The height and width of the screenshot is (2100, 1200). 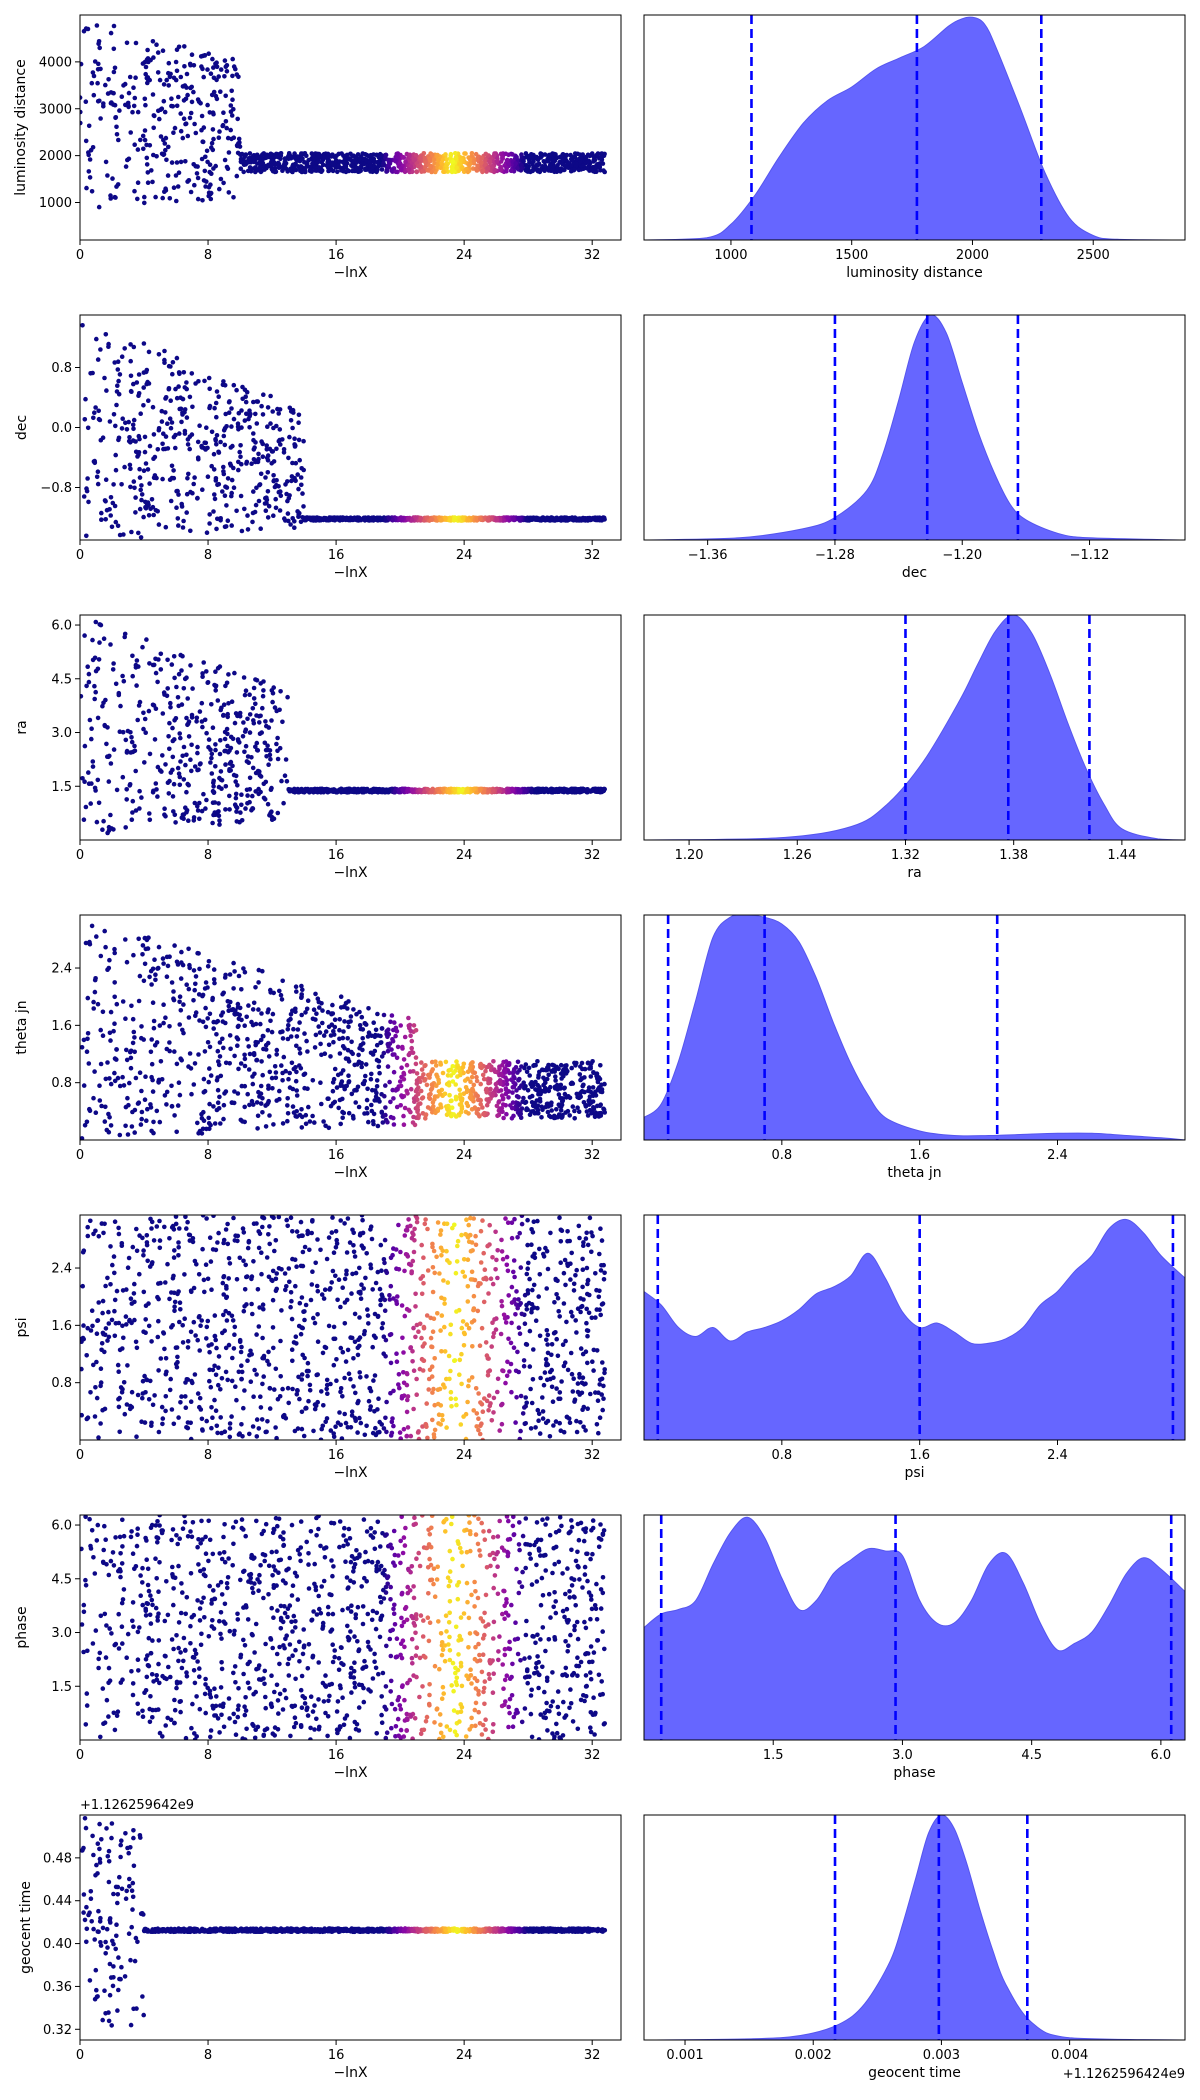 I want to click on x-tick-label: 0, so click(x=80, y=255).